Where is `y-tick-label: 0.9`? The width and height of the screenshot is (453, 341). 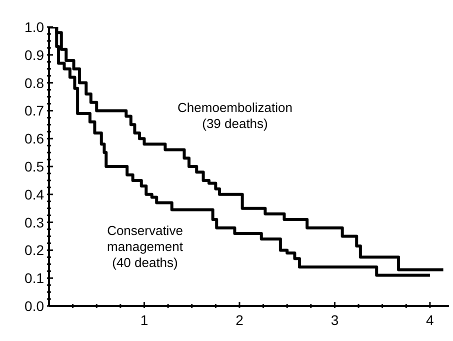 y-tick-label: 0.9 is located at coordinates (34, 54).